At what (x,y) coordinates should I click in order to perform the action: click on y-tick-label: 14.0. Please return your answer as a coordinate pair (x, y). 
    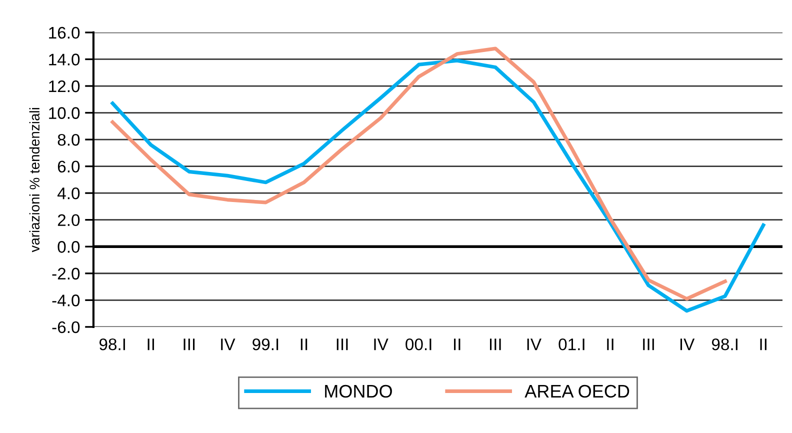
    Looking at the image, I should click on (64, 60).